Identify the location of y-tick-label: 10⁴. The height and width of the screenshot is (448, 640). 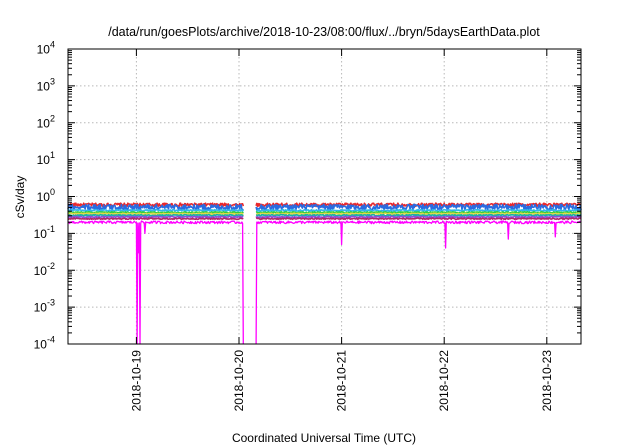
(46, 48).